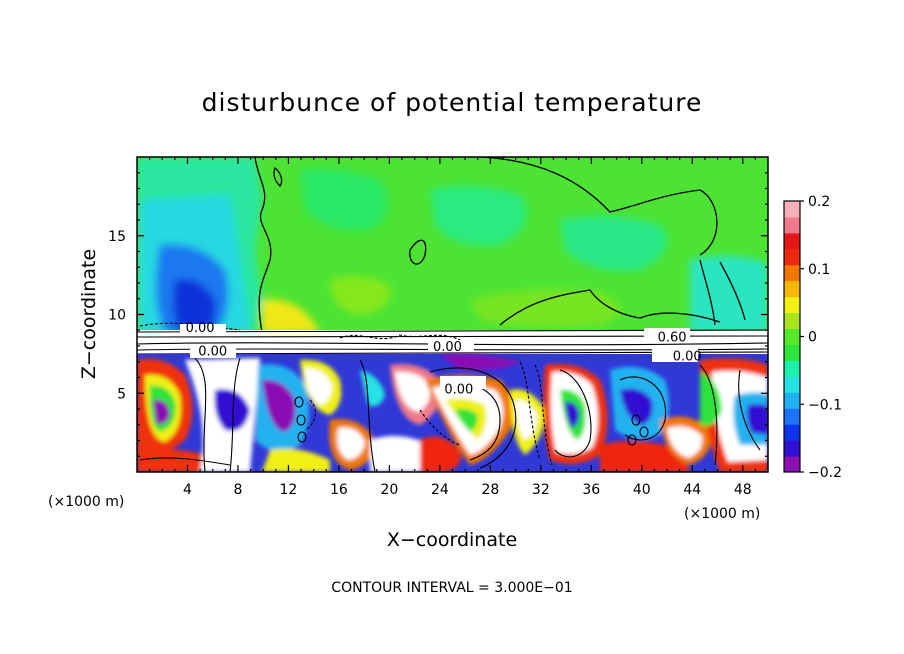 The width and height of the screenshot is (904, 654). What do you see at coordinates (439, 356) in the screenshot?
I see `contour-label-backgrounds` at bounding box center [439, 356].